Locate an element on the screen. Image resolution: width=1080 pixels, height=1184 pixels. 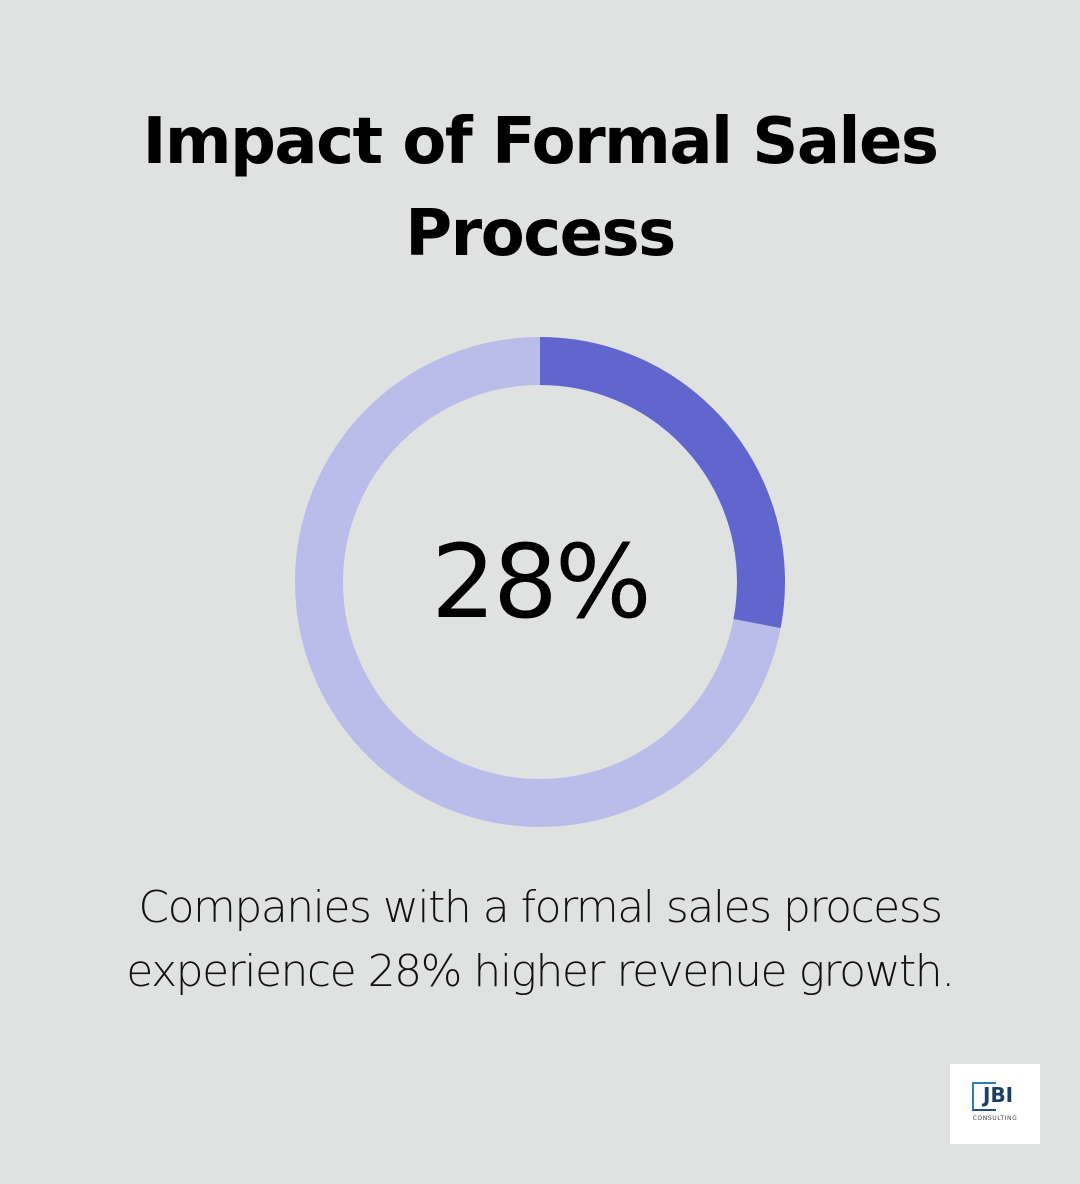
donut-center-value: 28% is located at coordinates (541, 582).